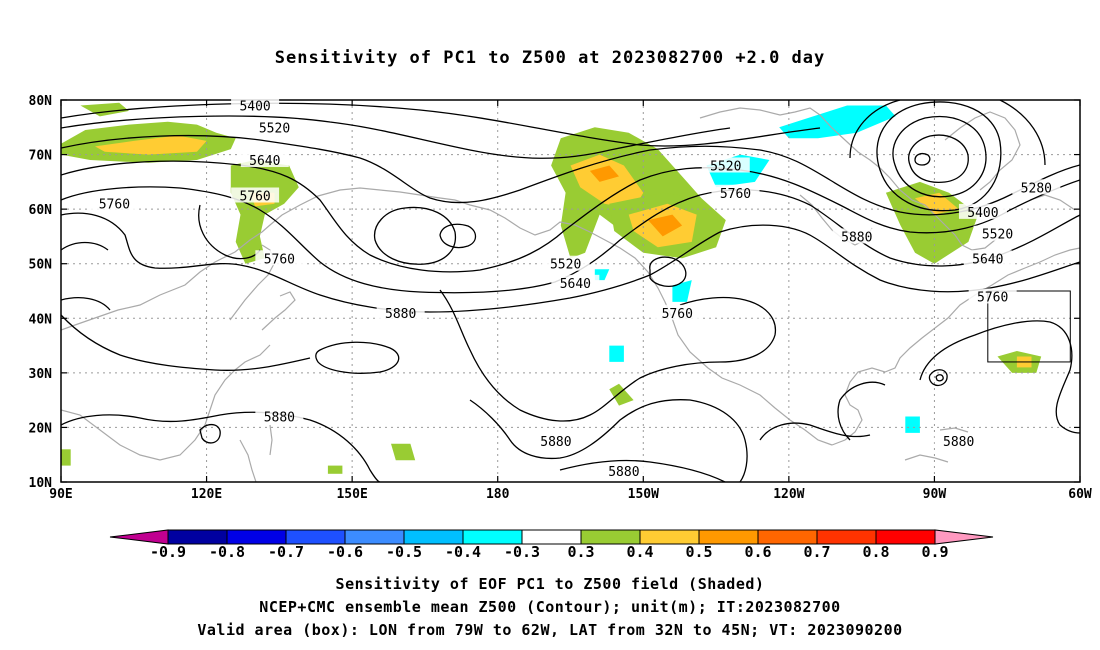  What do you see at coordinates (66, 457) in the screenshot?
I see `shade-pos-west-edge` at bounding box center [66, 457].